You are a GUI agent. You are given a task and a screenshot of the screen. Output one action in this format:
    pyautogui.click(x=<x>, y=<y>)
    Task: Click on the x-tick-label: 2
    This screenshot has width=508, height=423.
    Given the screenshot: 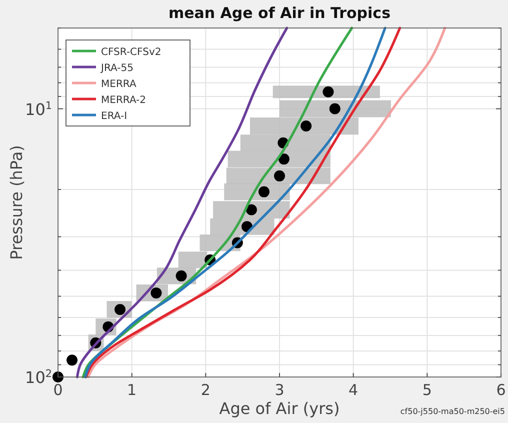 What is the action you would take?
    pyautogui.click(x=205, y=390)
    